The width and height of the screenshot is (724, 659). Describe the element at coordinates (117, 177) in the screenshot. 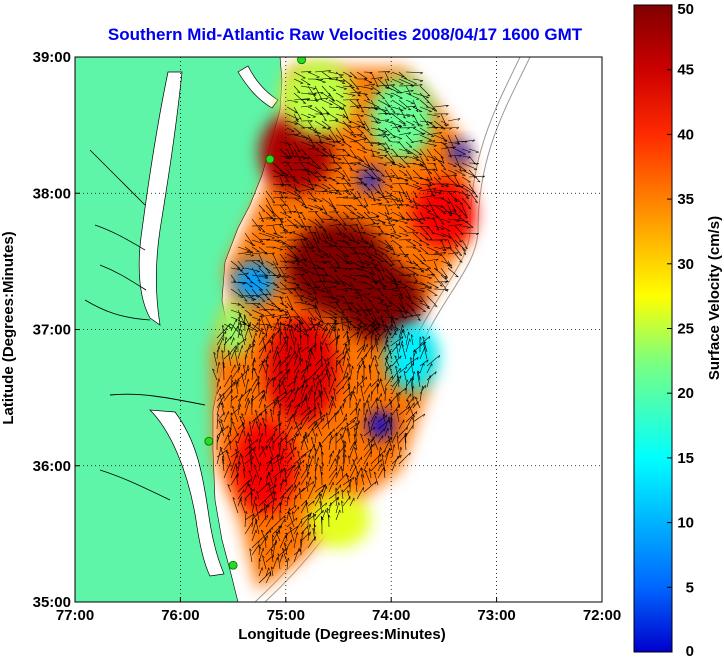

I see `river-potomac` at that location.